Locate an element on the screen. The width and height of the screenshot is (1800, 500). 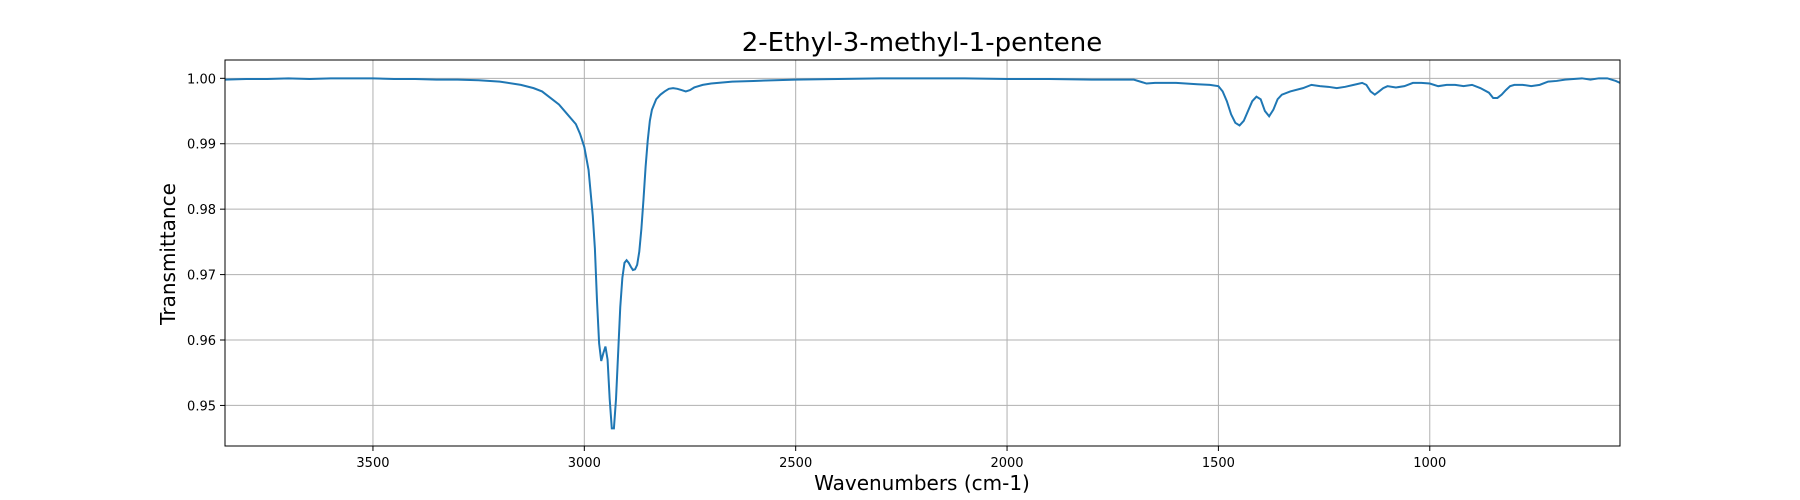
y-axis-label: Transmittance is located at coordinates (168, 254).